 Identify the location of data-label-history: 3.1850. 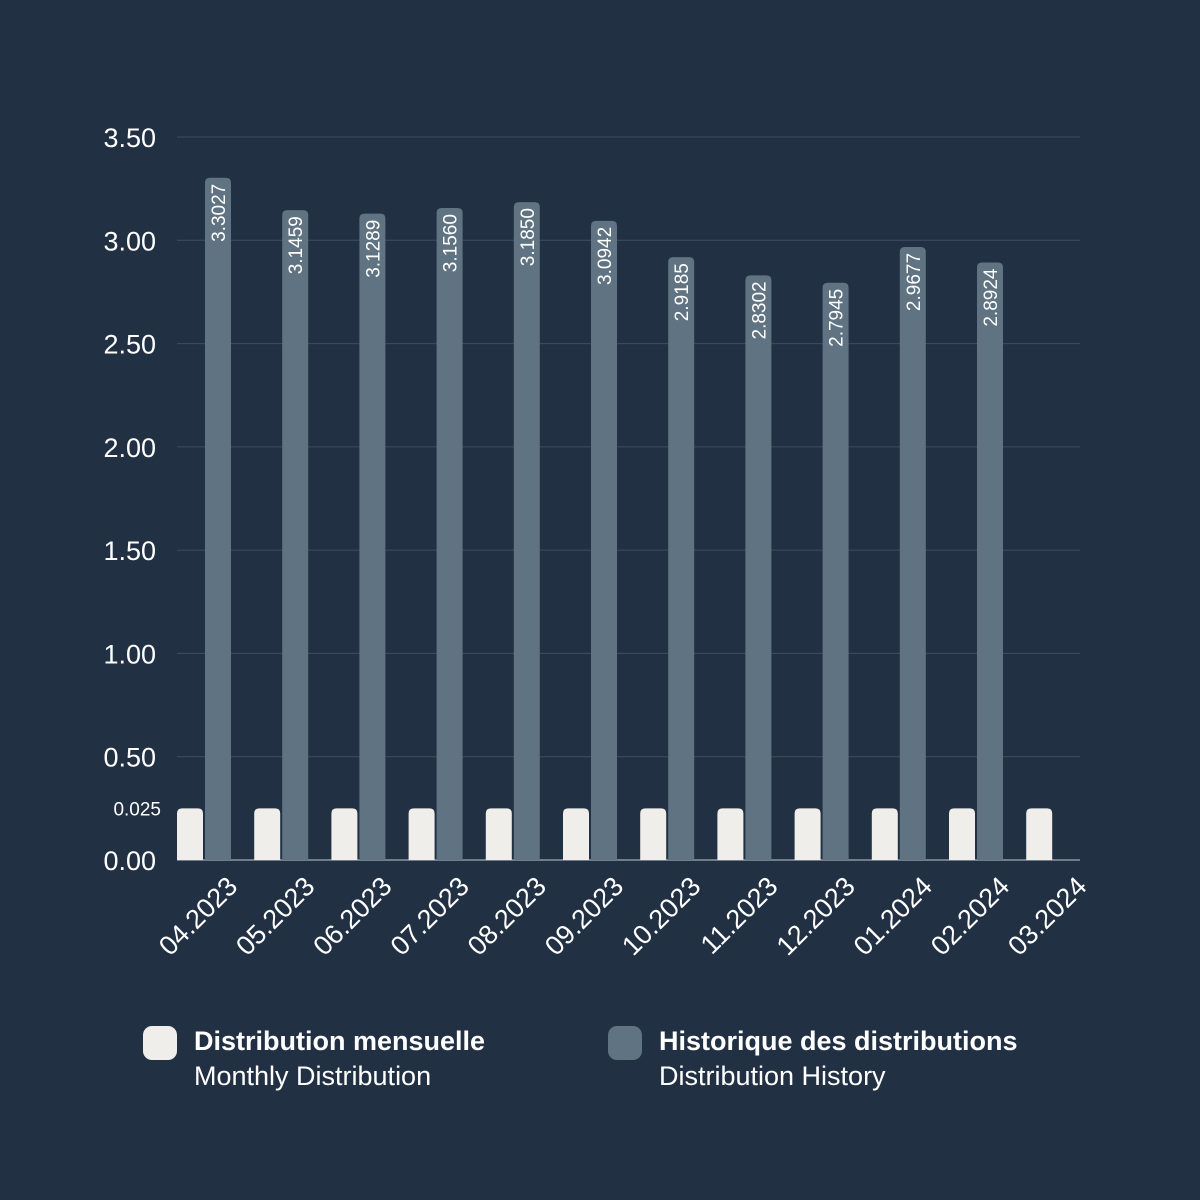
(528, 237).